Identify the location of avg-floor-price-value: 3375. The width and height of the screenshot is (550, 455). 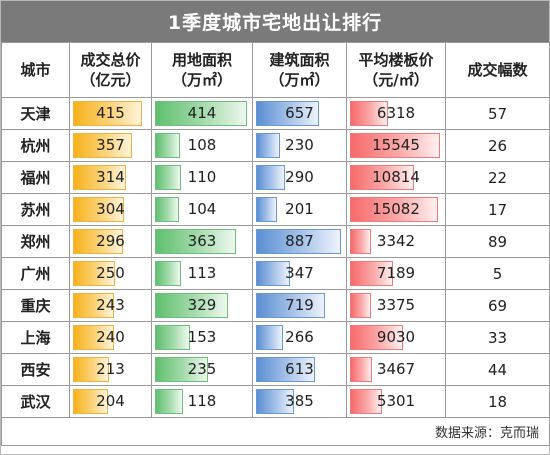
(396, 305).